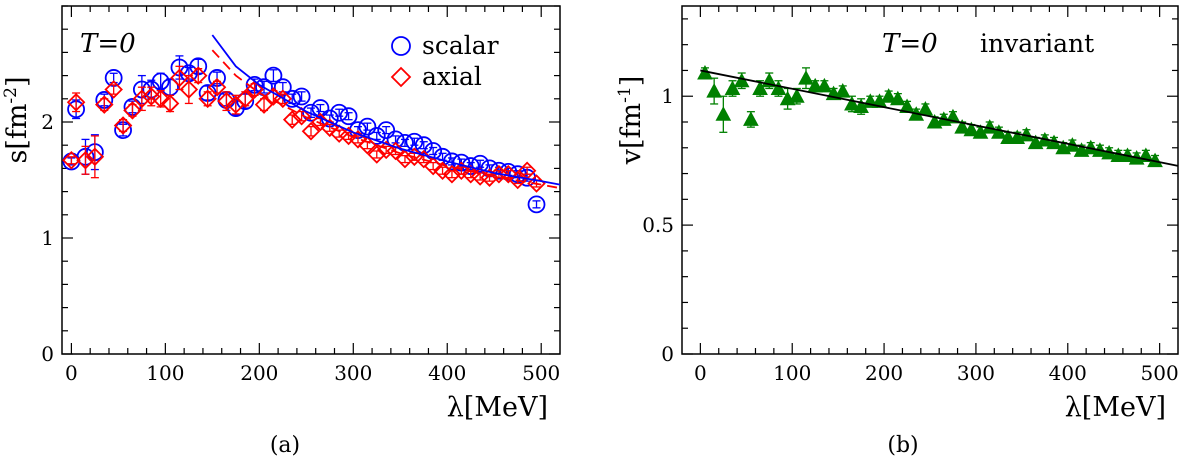  Describe the element at coordinates (1115, 407) in the screenshot. I see `panel-b-xlabel: λ[MeV]` at that location.